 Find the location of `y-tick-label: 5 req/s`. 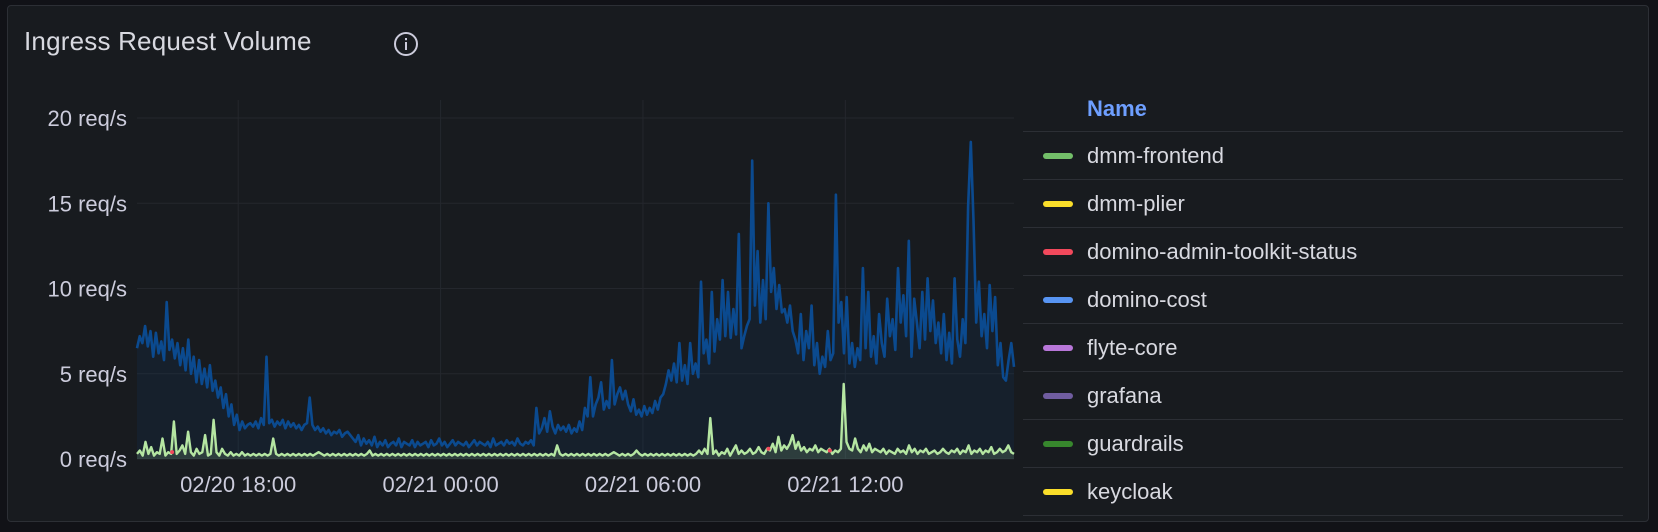

y-tick-label: 5 req/s is located at coordinates (93, 374).